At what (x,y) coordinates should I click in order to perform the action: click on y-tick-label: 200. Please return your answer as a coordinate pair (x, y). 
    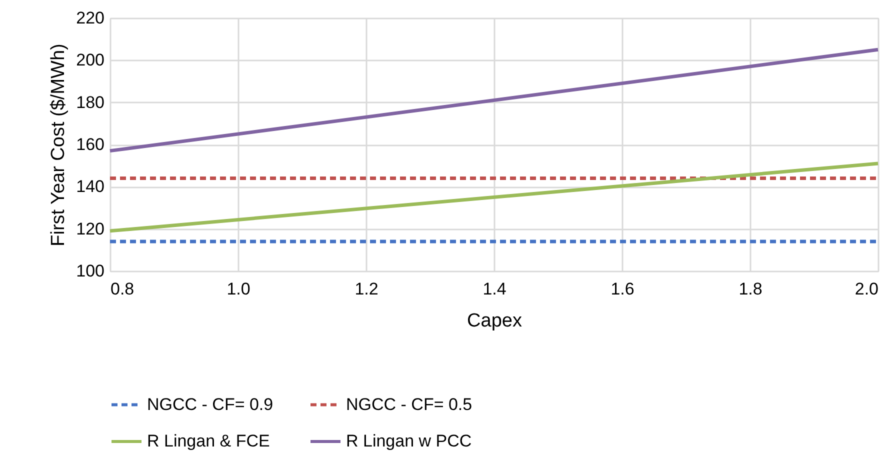
    Looking at the image, I should click on (90, 60).